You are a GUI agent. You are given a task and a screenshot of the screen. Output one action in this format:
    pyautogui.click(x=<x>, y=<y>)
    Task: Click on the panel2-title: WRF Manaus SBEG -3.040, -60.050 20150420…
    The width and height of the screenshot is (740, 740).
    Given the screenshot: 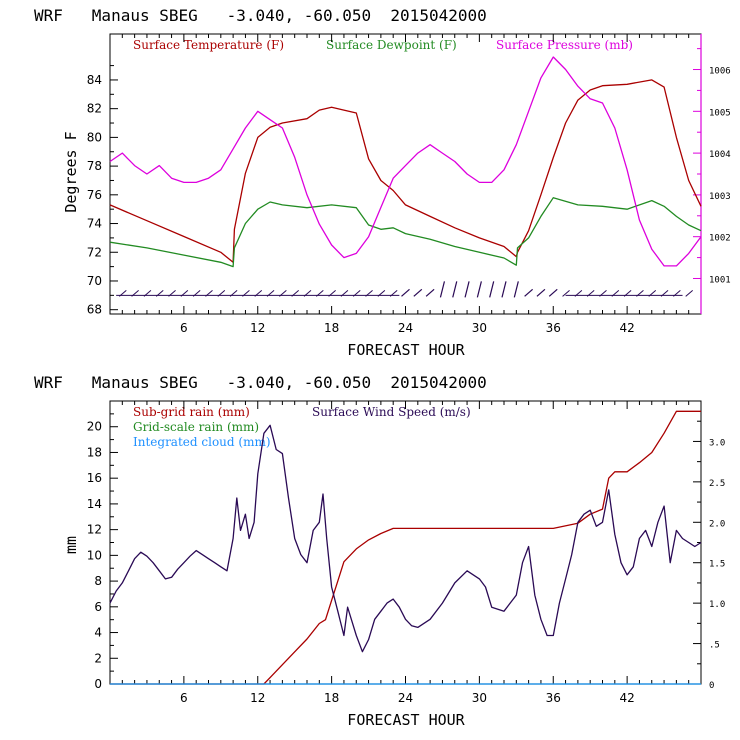 What is the action you would take?
    pyautogui.click(x=260, y=382)
    